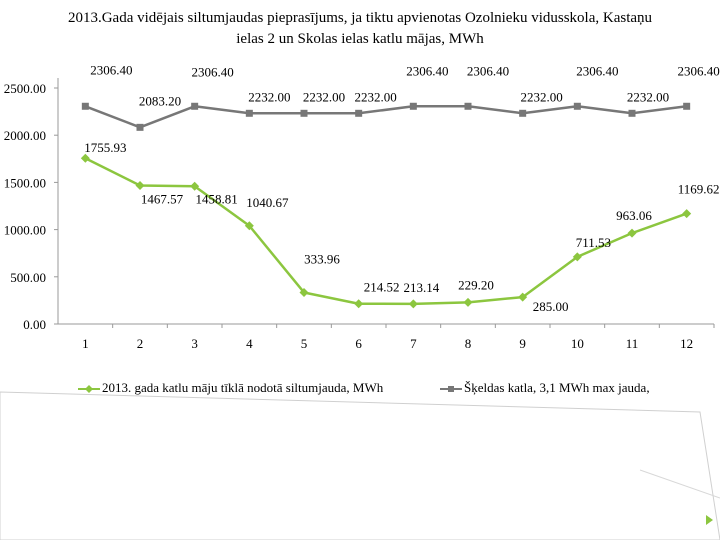  I want to click on x-tick-label: 10, so click(577, 343).